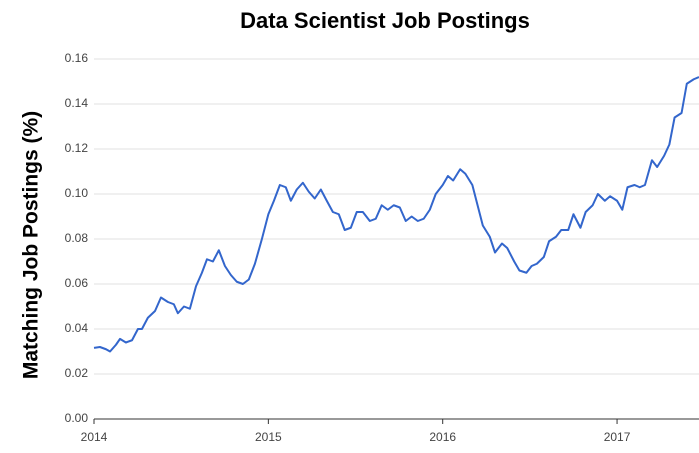  Describe the element at coordinates (77, 148) in the screenshot. I see `y-tick-label: 0.12` at that location.